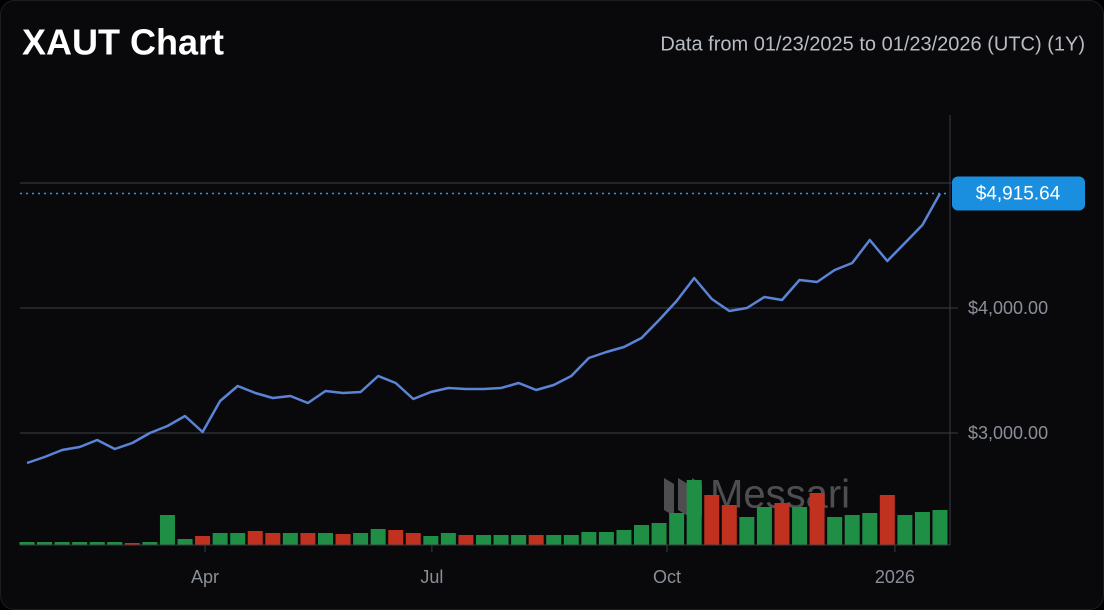 Image resolution: width=1104 pixels, height=610 pixels. What do you see at coordinates (1008, 433) in the screenshot?
I see `y-tick-label: $3,000.00` at bounding box center [1008, 433].